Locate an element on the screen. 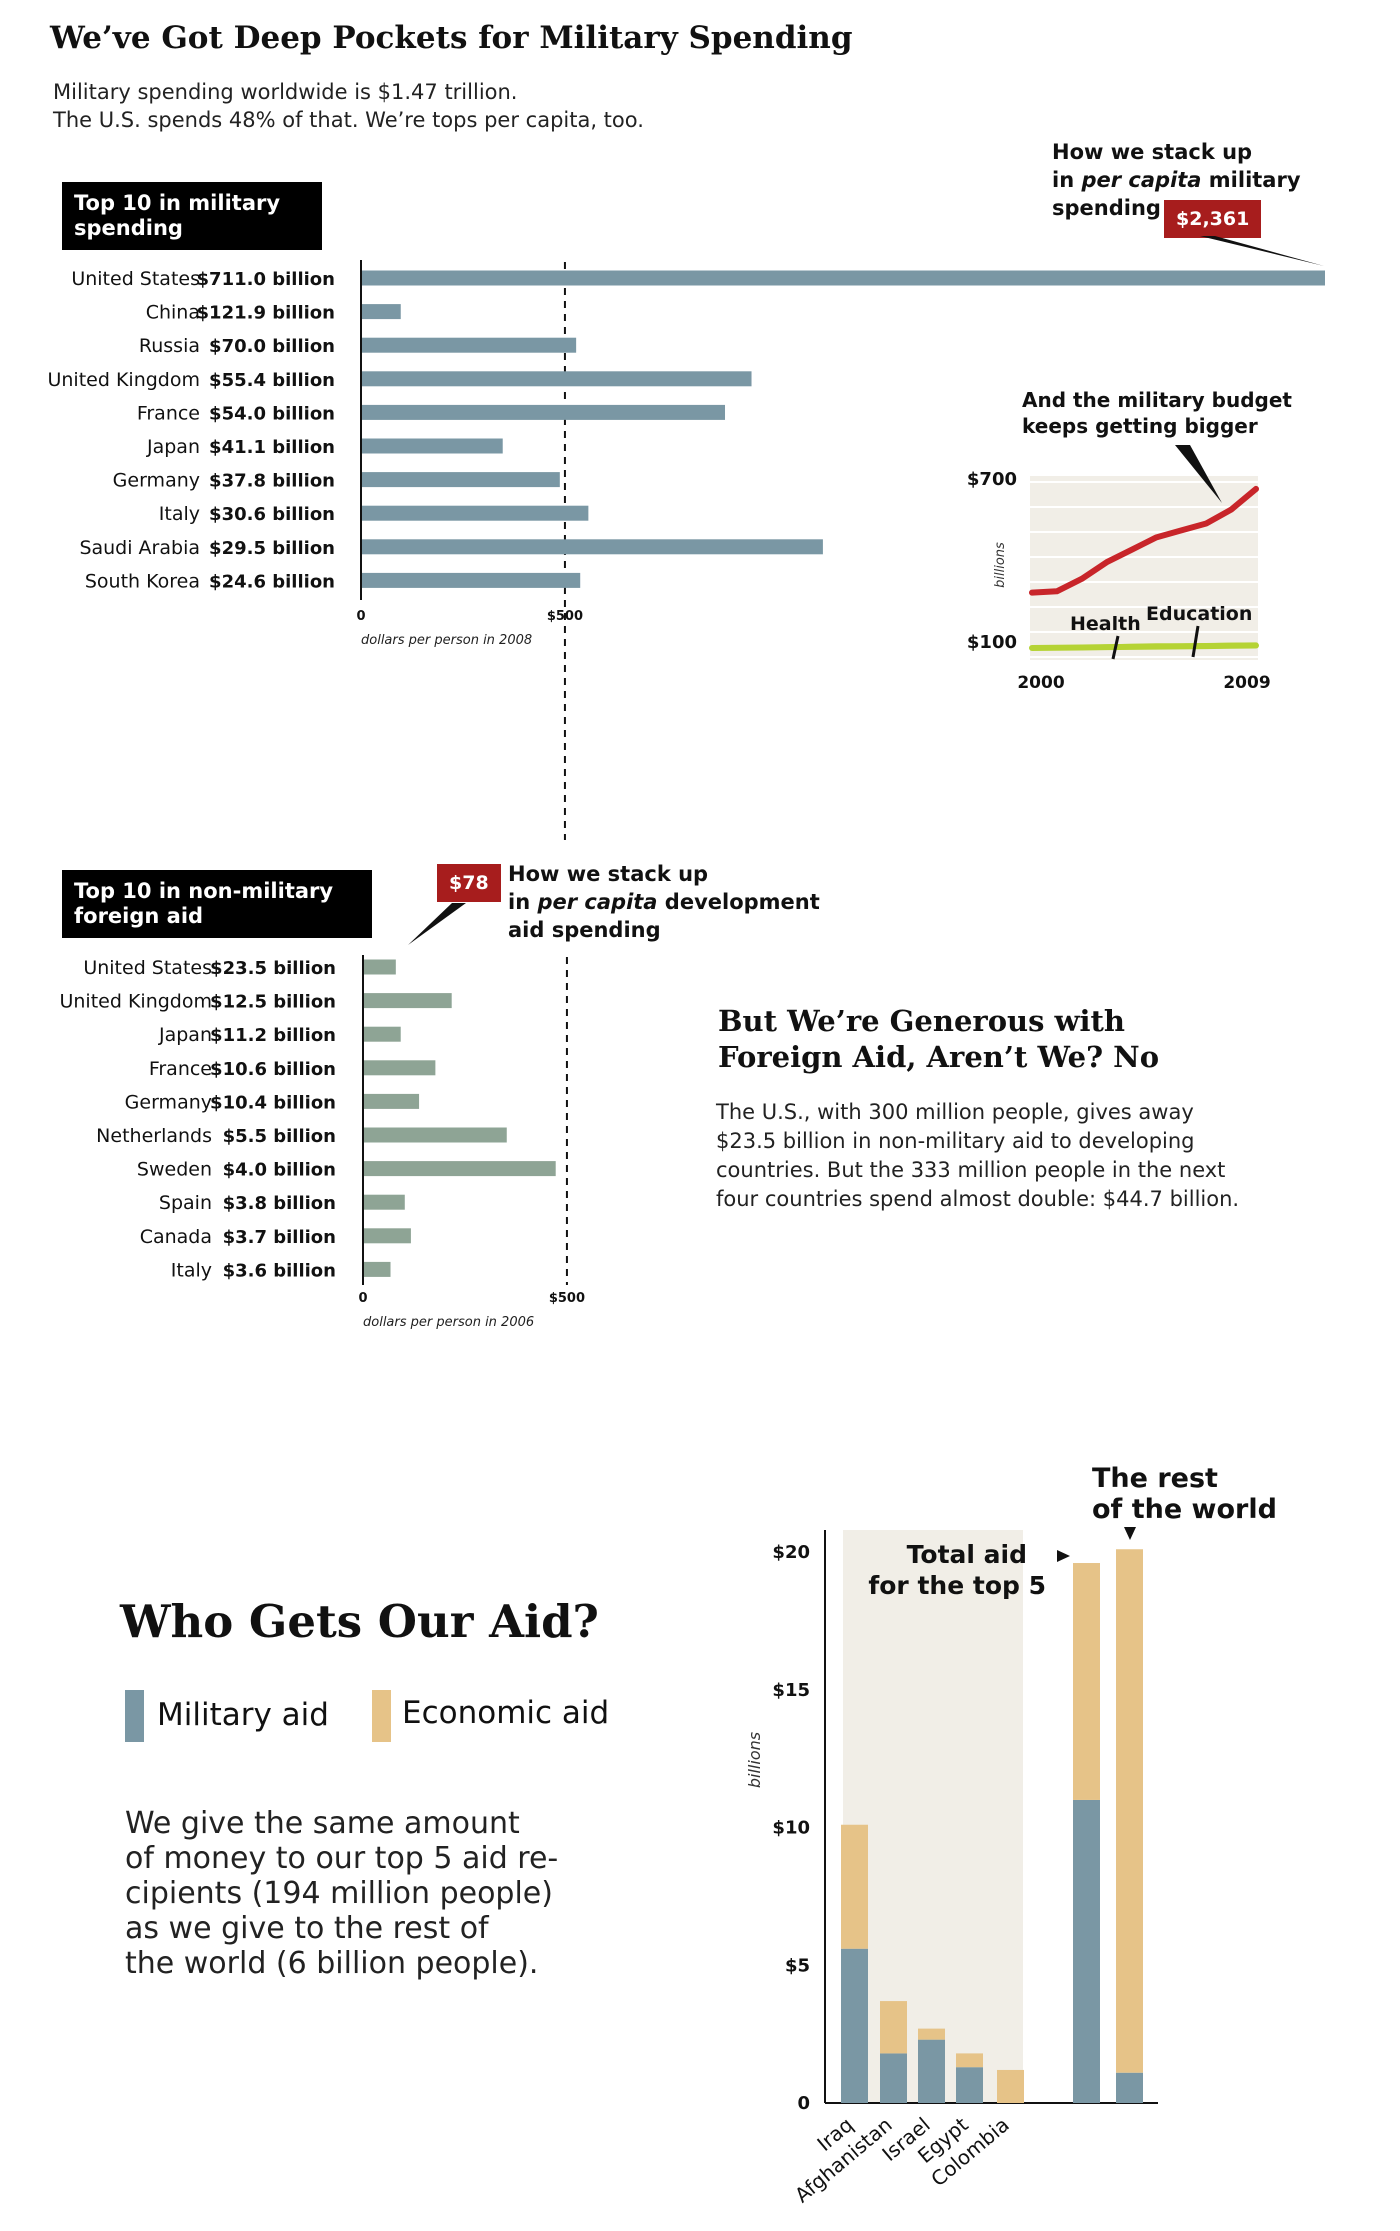 This screenshot has width=1400, height=2231. education-label-pointer is located at coordinates (1195, 641).